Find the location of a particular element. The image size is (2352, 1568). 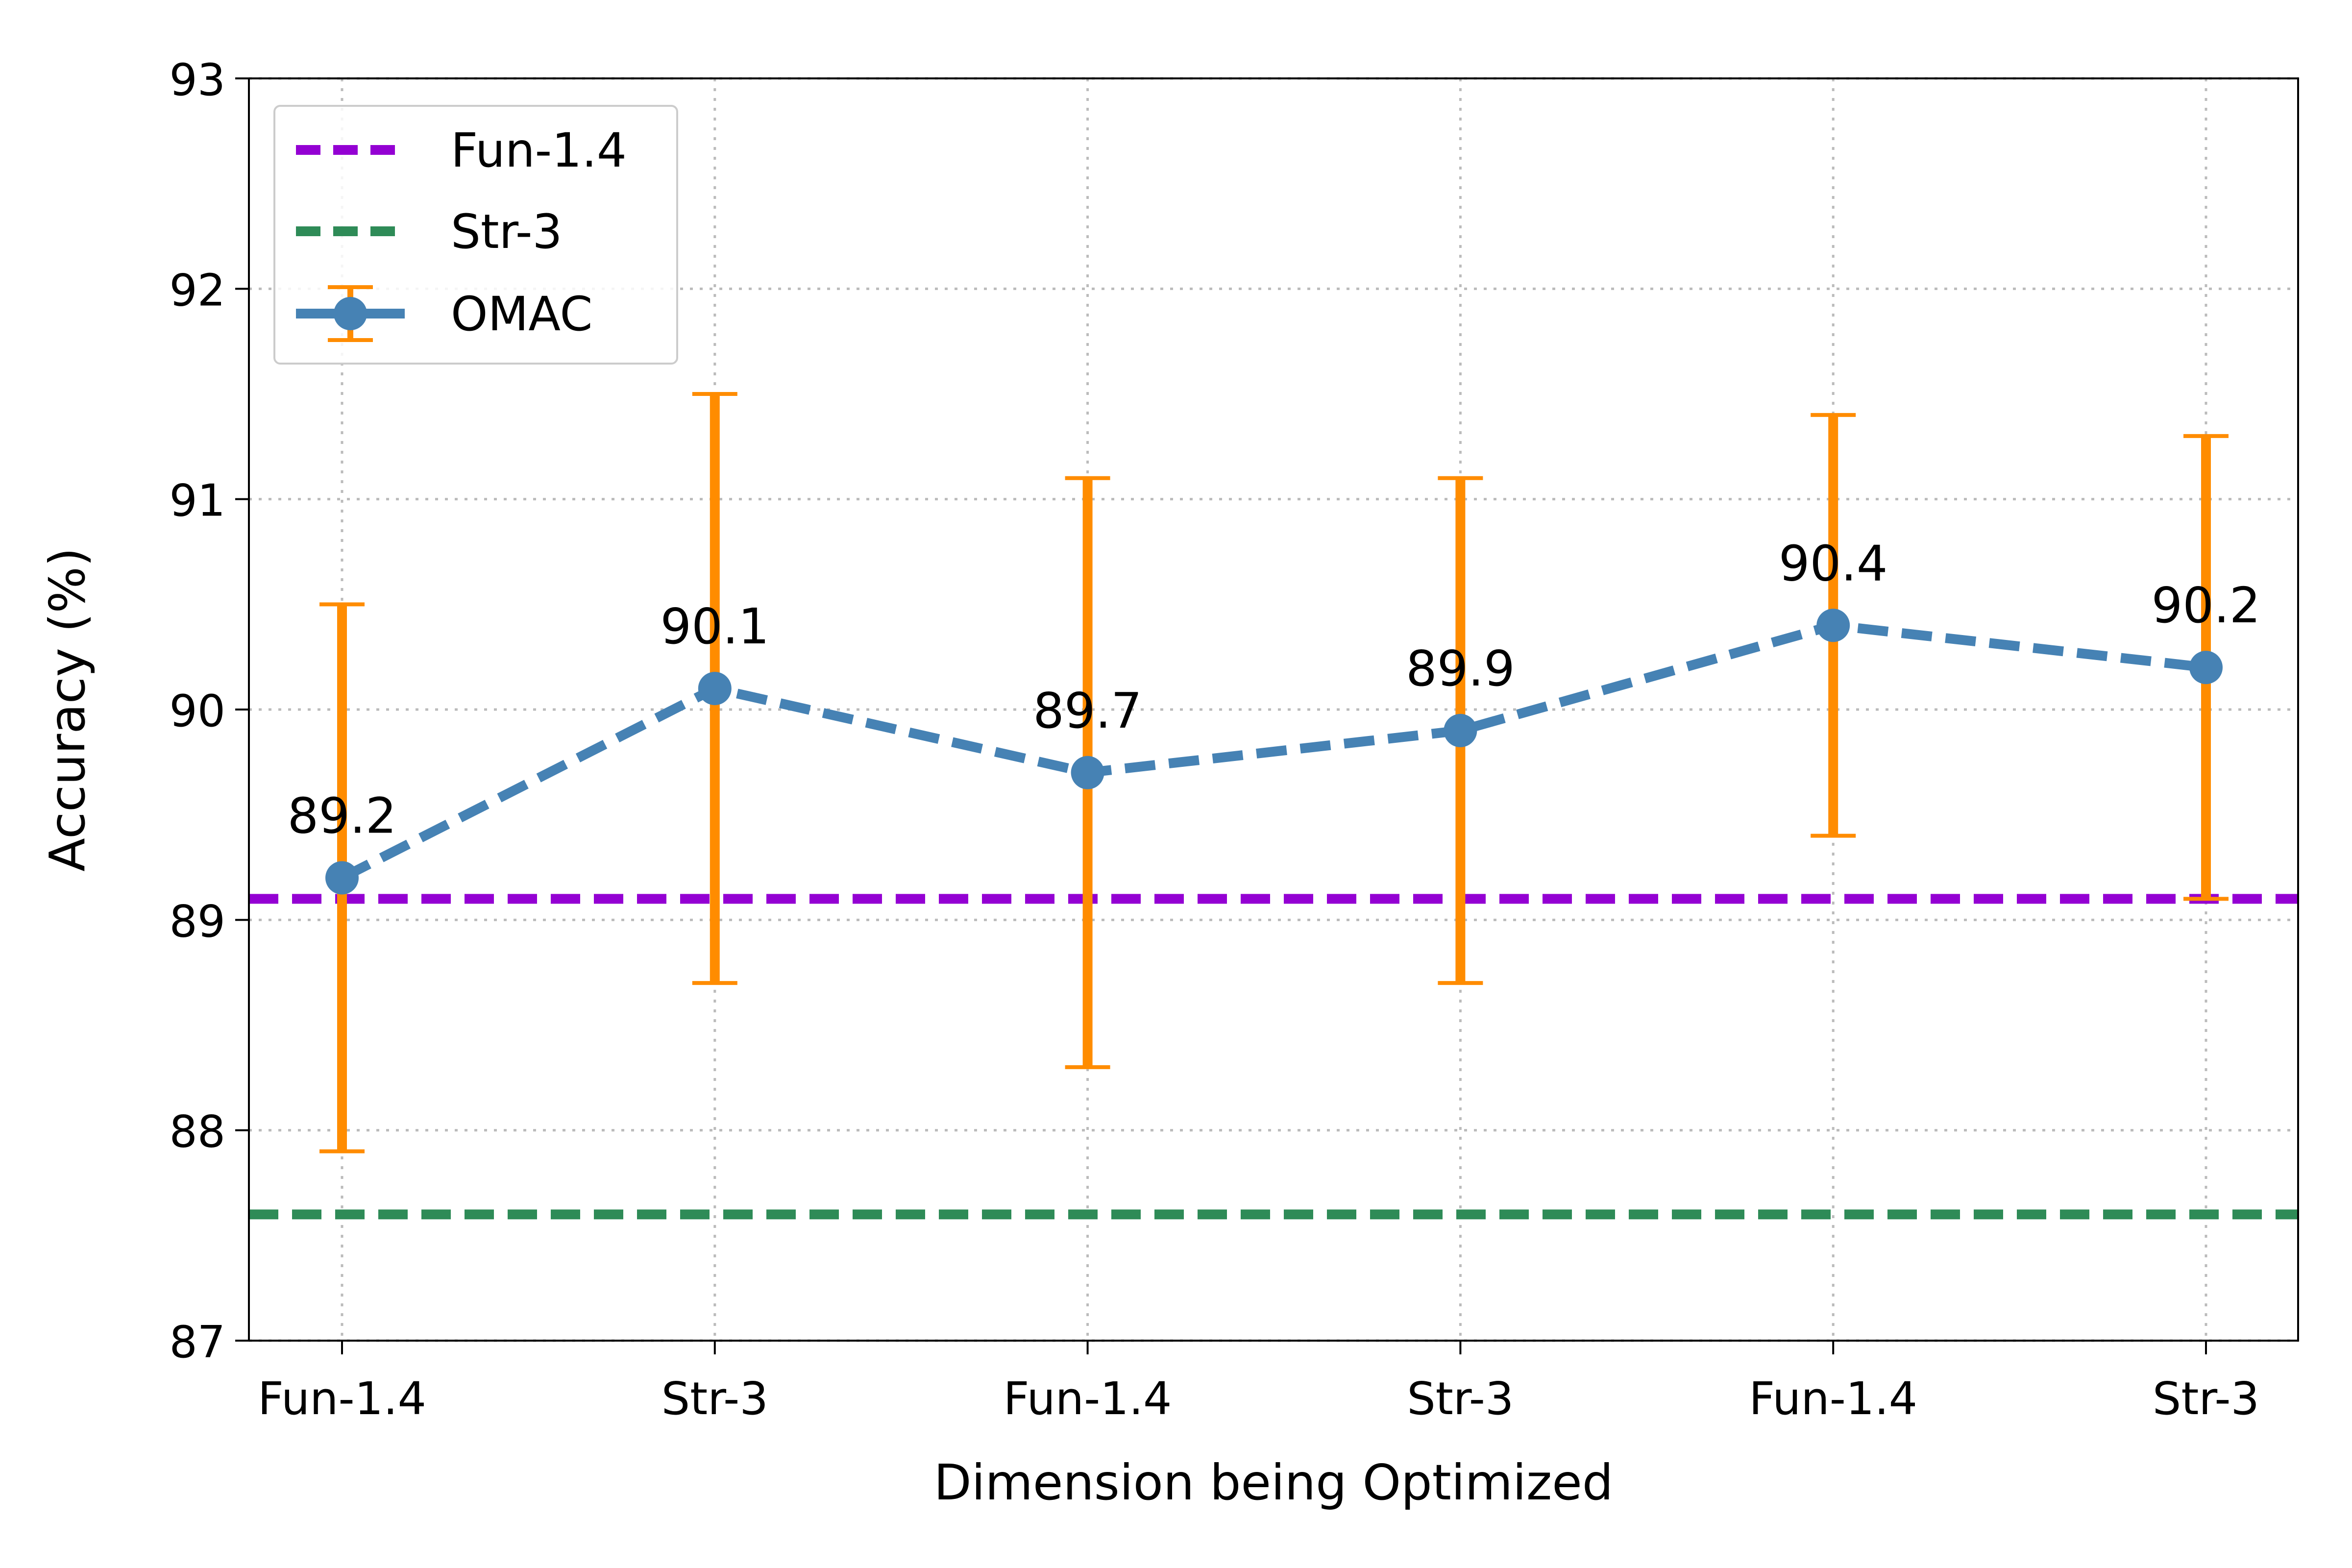

data-label: 89.9 is located at coordinates (1460, 668).